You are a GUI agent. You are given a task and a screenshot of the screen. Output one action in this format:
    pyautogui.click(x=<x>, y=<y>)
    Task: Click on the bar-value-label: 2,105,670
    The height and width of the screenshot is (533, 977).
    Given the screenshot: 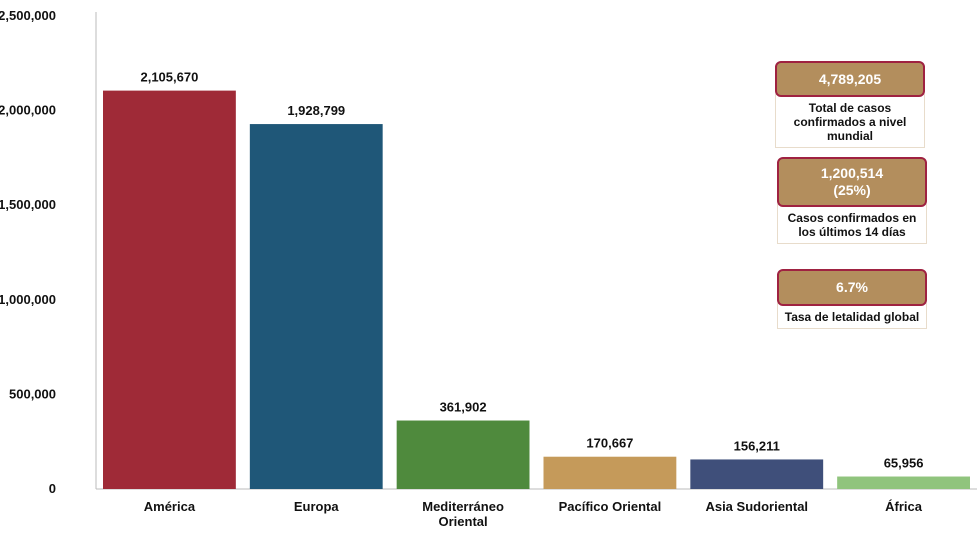 What is the action you would take?
    pyautogui.click(x=169, y=77)
    